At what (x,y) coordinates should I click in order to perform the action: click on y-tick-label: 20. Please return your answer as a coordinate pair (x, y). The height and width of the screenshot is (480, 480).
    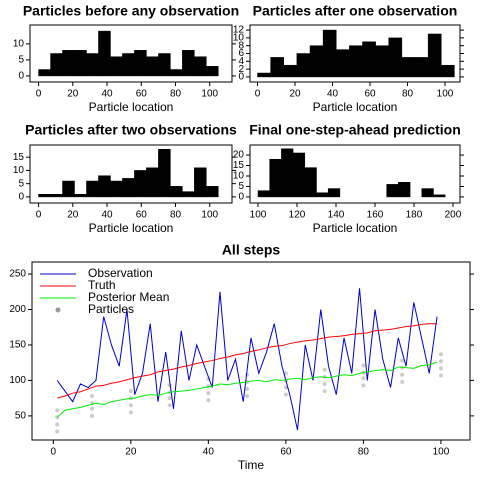
    Looking at the image, I should click on (239, 155).